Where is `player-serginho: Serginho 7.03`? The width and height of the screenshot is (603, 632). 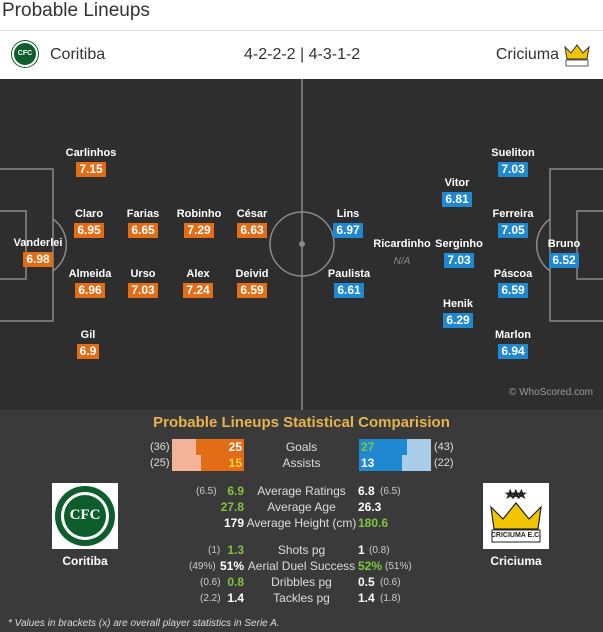
player-serginho: Serginho 7.03 is located at coordinates (459, 253).